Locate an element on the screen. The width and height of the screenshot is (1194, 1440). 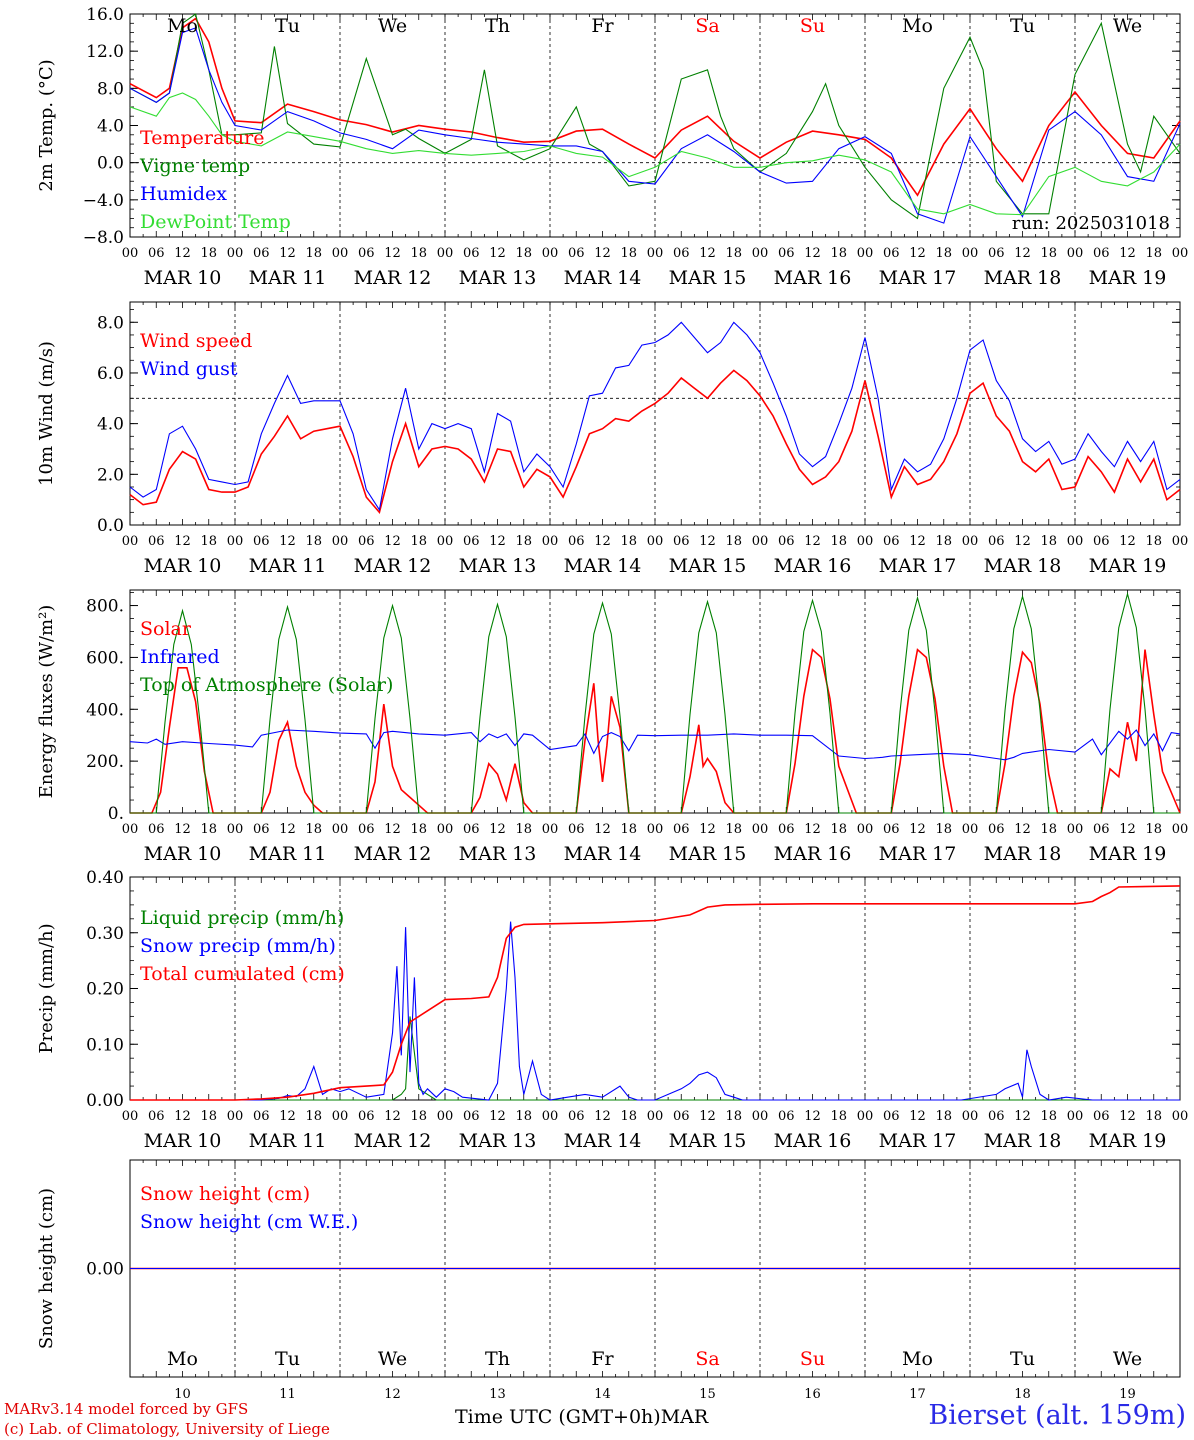
y-tick-label: 0.30 is located at coordinates (105, 934).